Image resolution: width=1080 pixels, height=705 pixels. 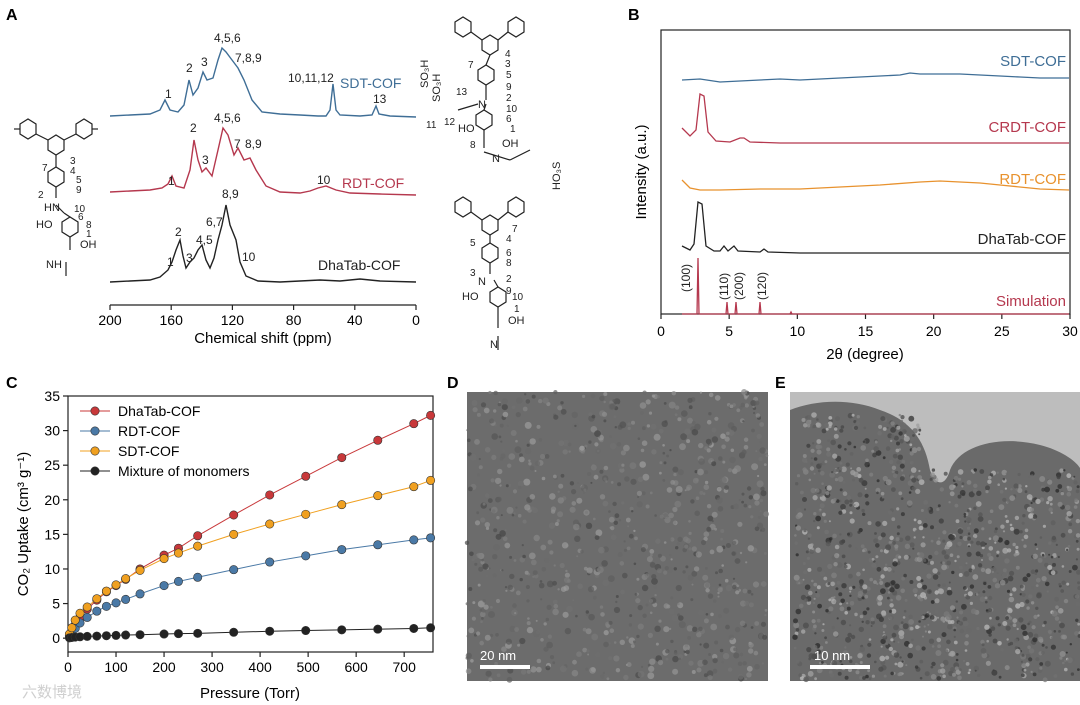 I want to click on xrd-pattern-rdt-cof, so click(x=875, y=185).